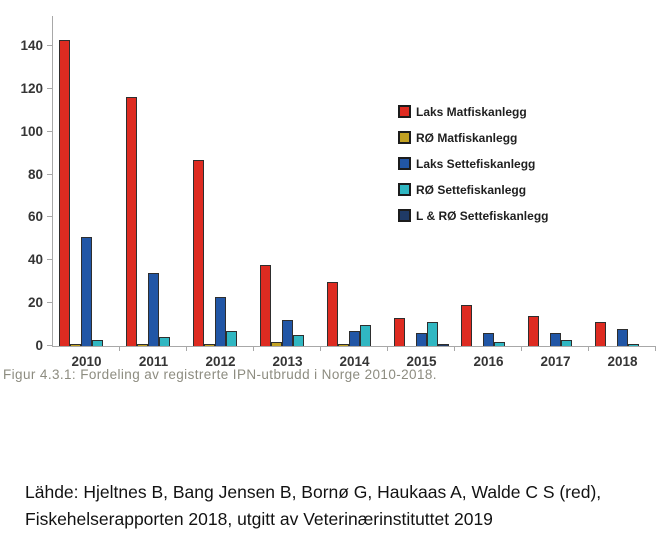  Describe the element at coordinates (443, 345) in the screenshot. I see `bar-l-r-settefiskanlegg-2015` at that location.